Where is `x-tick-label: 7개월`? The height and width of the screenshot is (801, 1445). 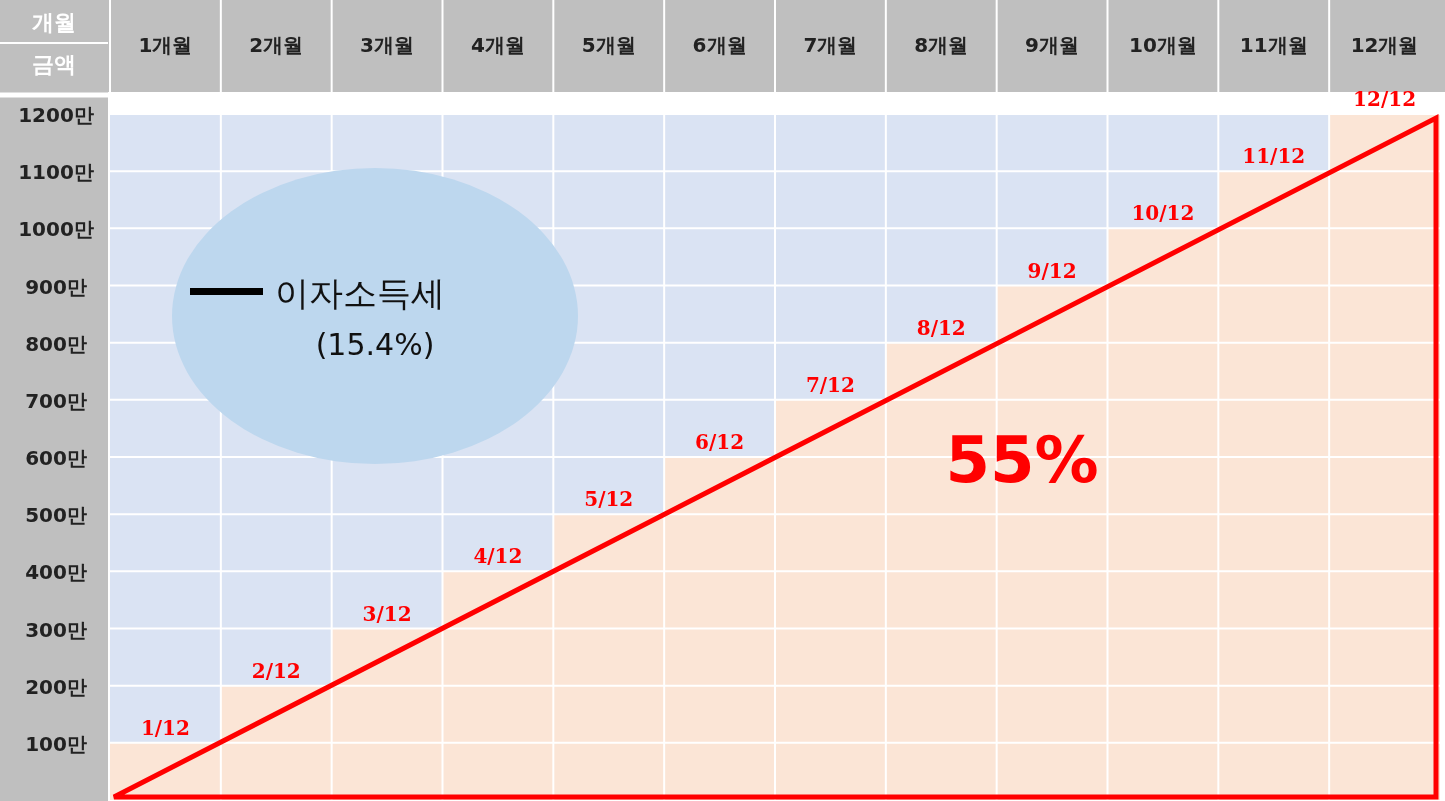
x-tick-label: 7개월 is located at coordinates (830, 45).